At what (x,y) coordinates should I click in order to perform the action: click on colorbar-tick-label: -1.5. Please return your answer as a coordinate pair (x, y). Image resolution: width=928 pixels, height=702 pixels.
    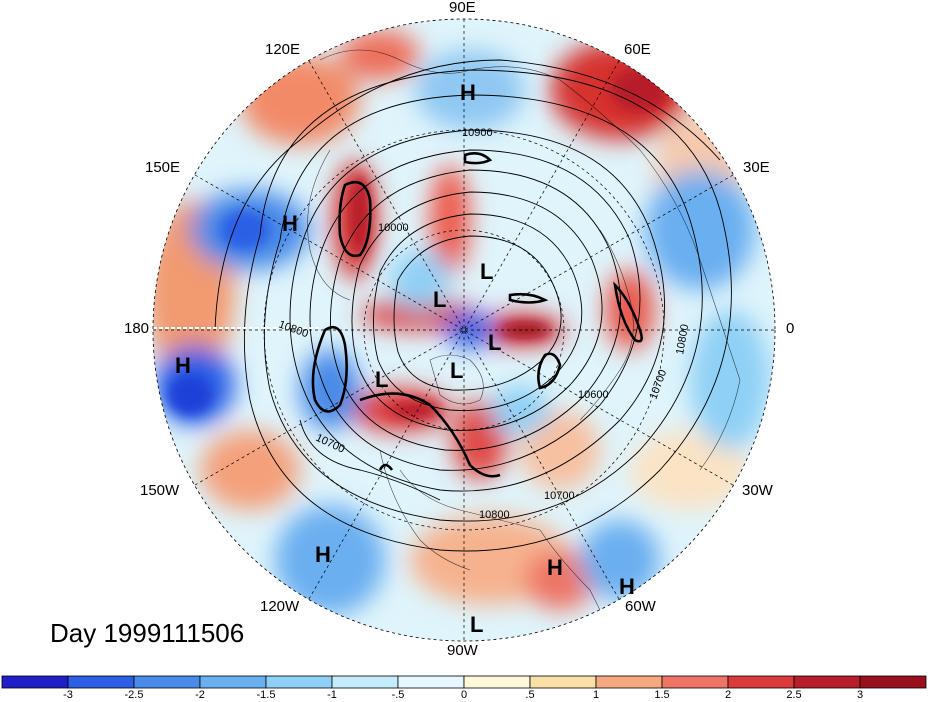
    Looking at the image, I should click on (266, 695).